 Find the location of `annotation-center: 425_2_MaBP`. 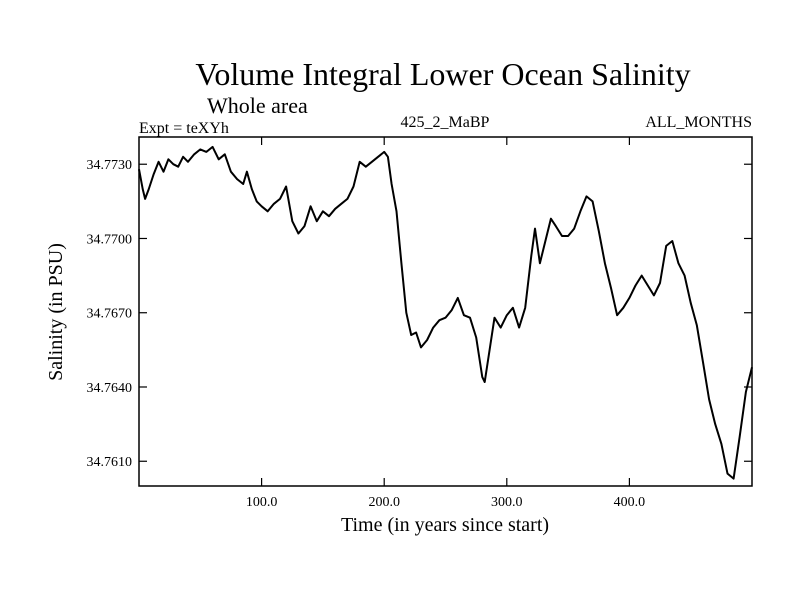

annotation-center: 425_2_MaBP is located at coordinates (445, 122).